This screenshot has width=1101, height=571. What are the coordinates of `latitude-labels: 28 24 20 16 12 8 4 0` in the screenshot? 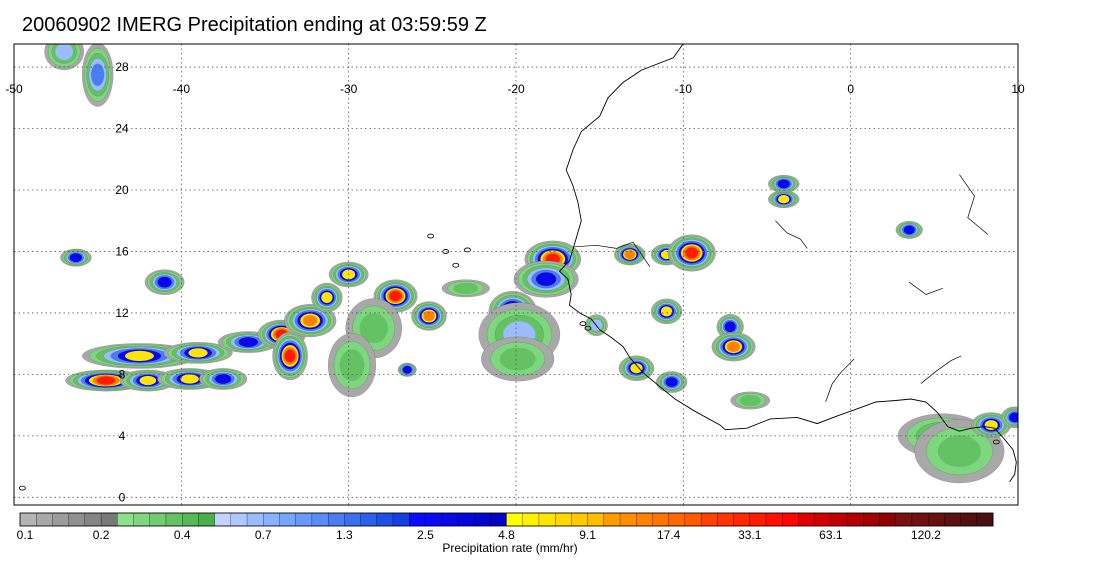 It's located at (122, 282).